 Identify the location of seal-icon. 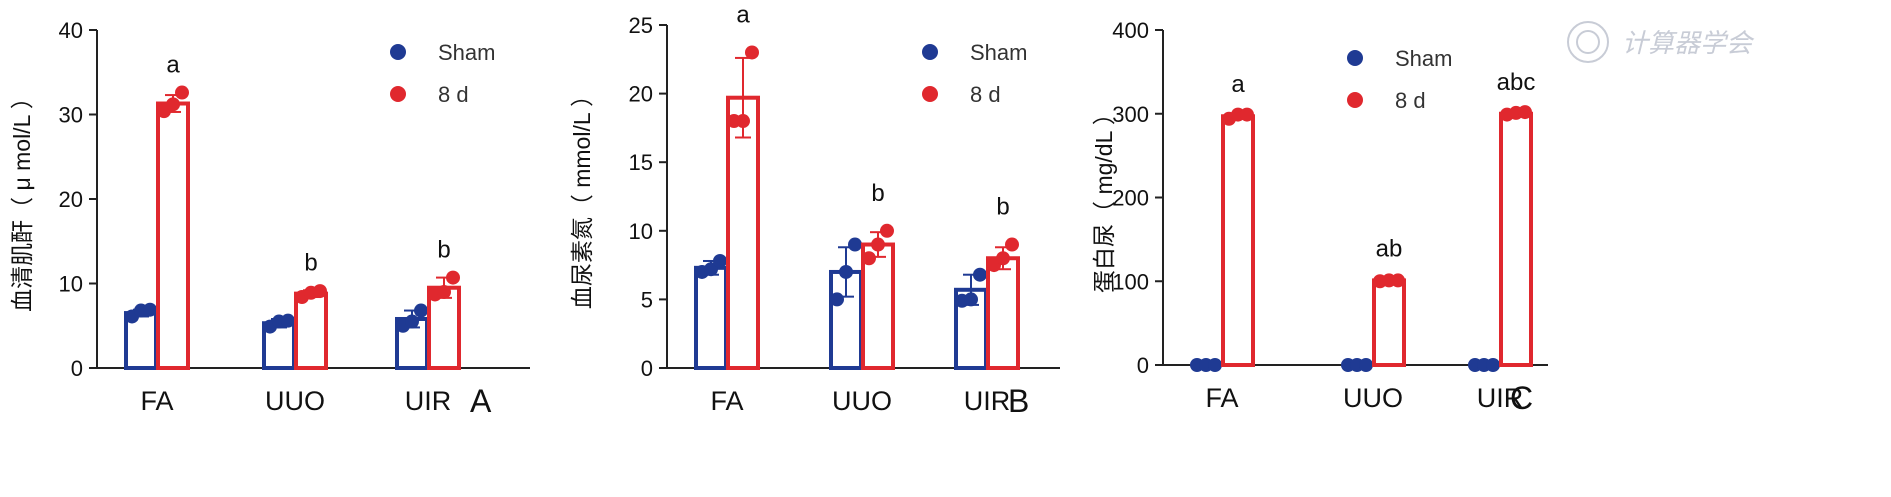
(1588, 42).